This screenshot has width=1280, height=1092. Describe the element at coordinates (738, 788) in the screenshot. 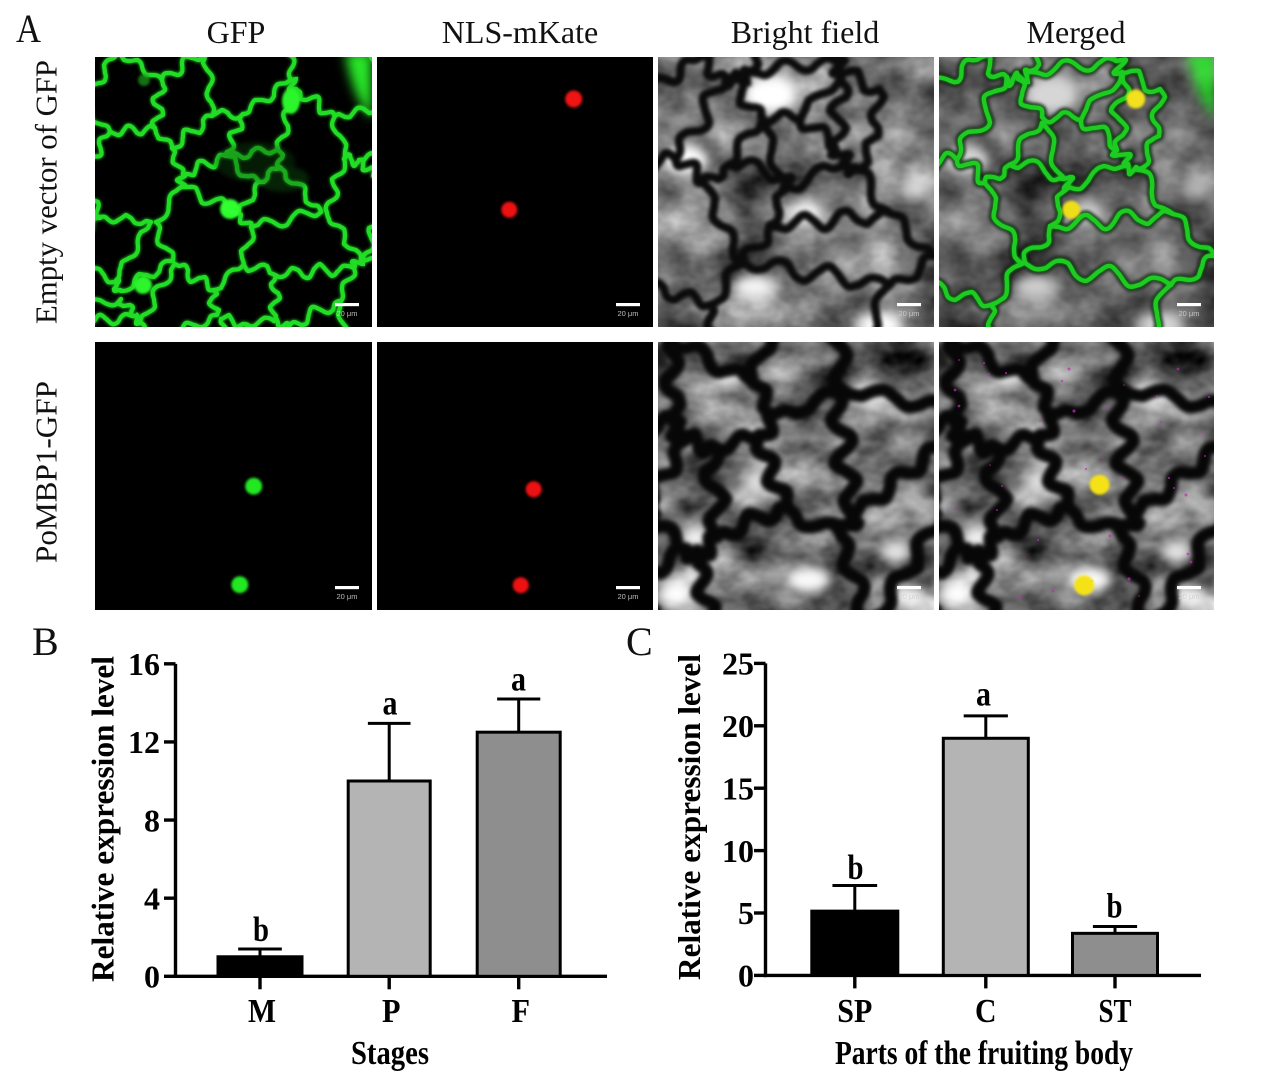

I see `svg-text: 15` at that location.